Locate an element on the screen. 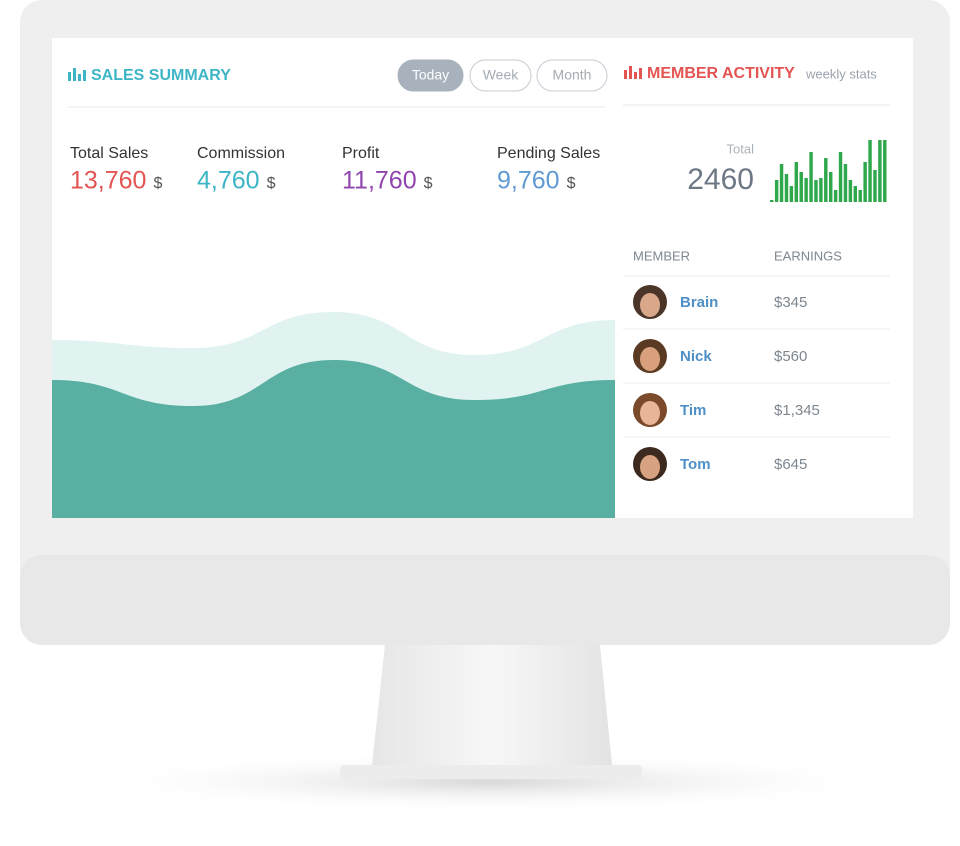  member-name: Nick is located at coordinates (696, 356).